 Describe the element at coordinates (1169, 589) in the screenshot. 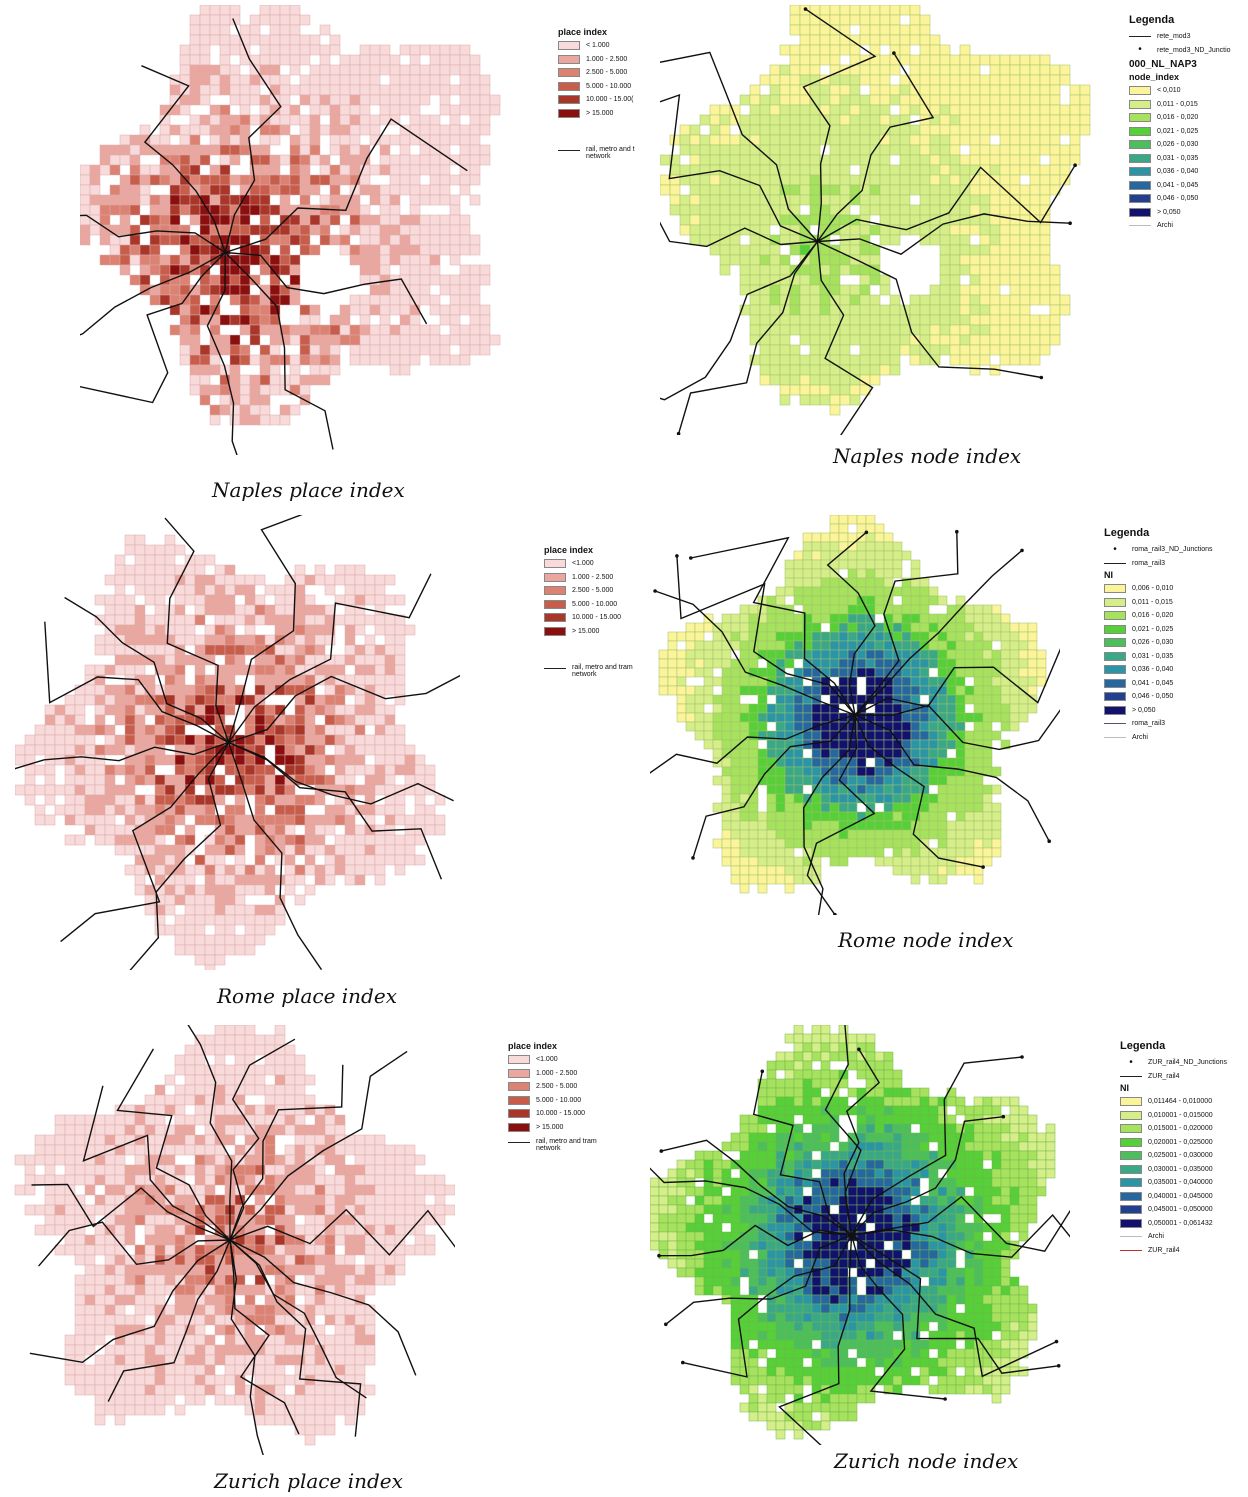

I see `legend-class-1: 0,006 - 0,010` at that location.